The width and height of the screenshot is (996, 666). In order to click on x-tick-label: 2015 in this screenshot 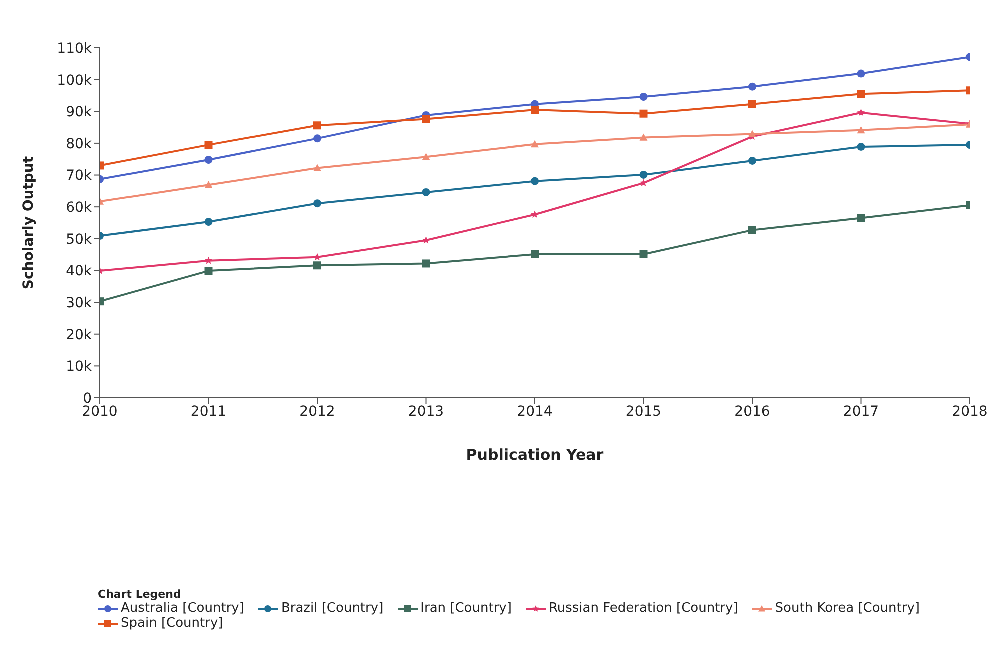, I will do `click(644, 412)`.